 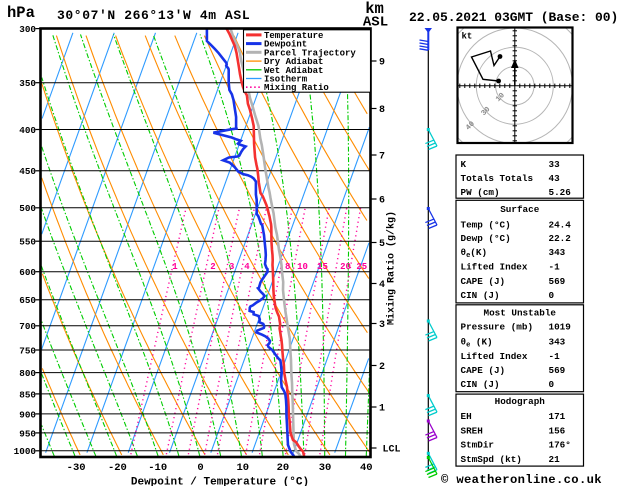 I want to click on svg-text: 6, so click(x=382, y=200).